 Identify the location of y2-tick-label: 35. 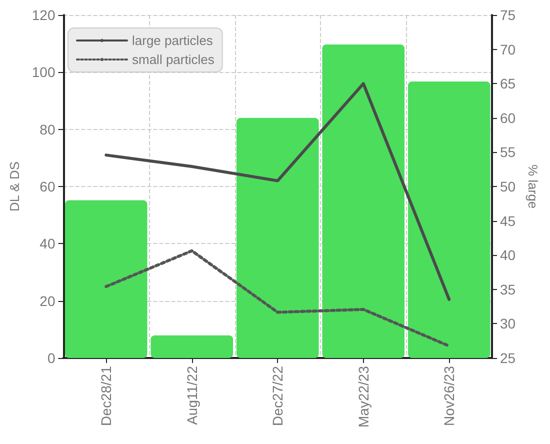
(508, 289).